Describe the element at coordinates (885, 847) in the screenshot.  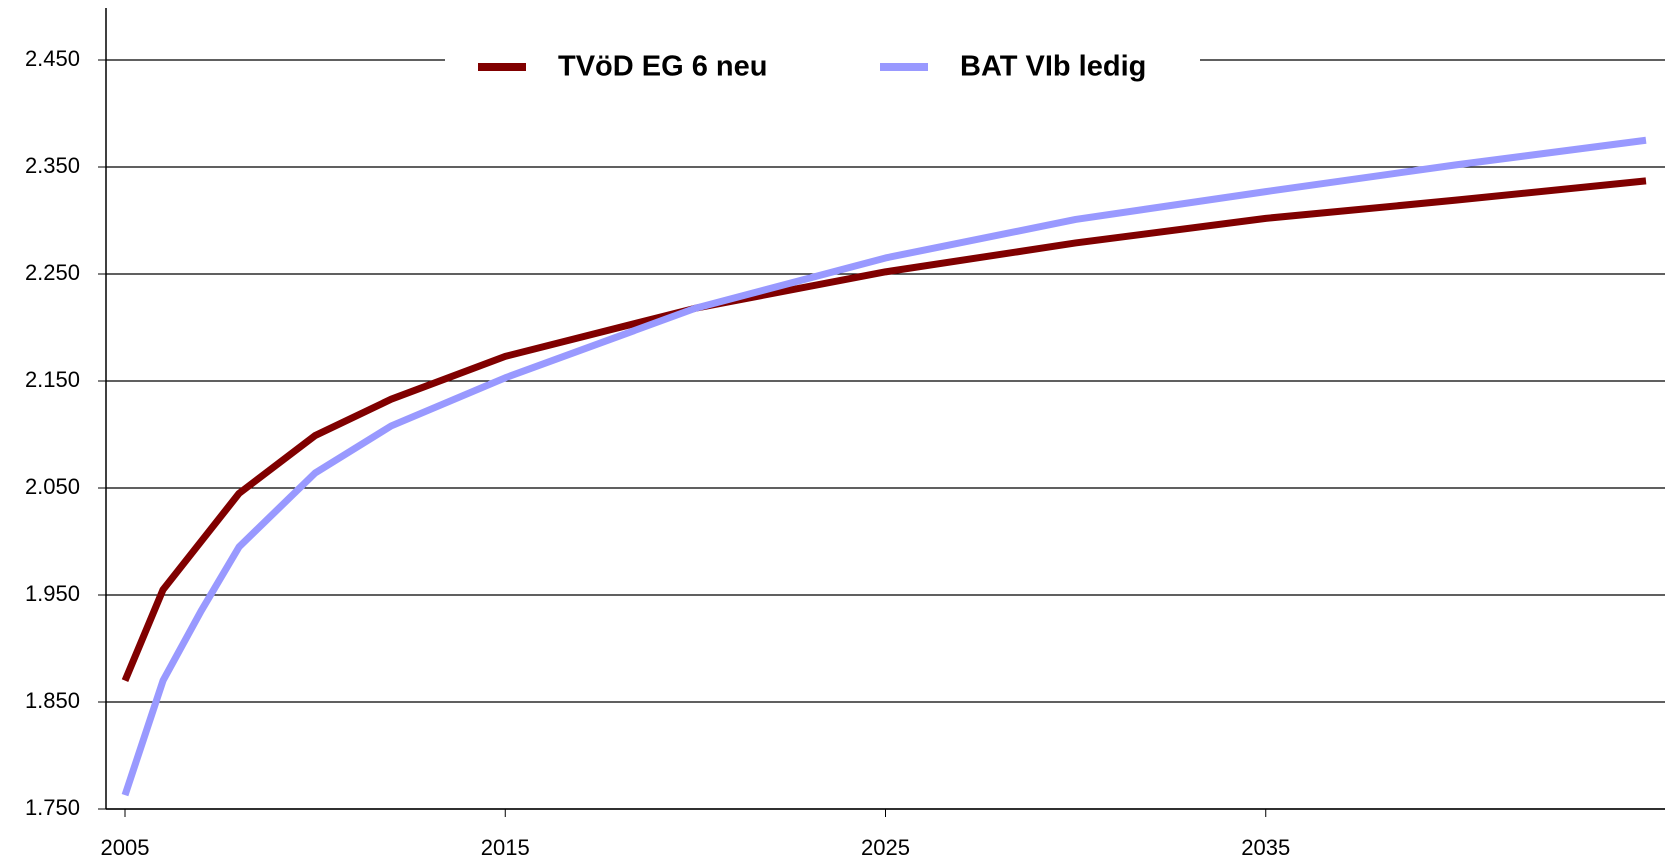
I see `x-tick-label: 2025` at that location.